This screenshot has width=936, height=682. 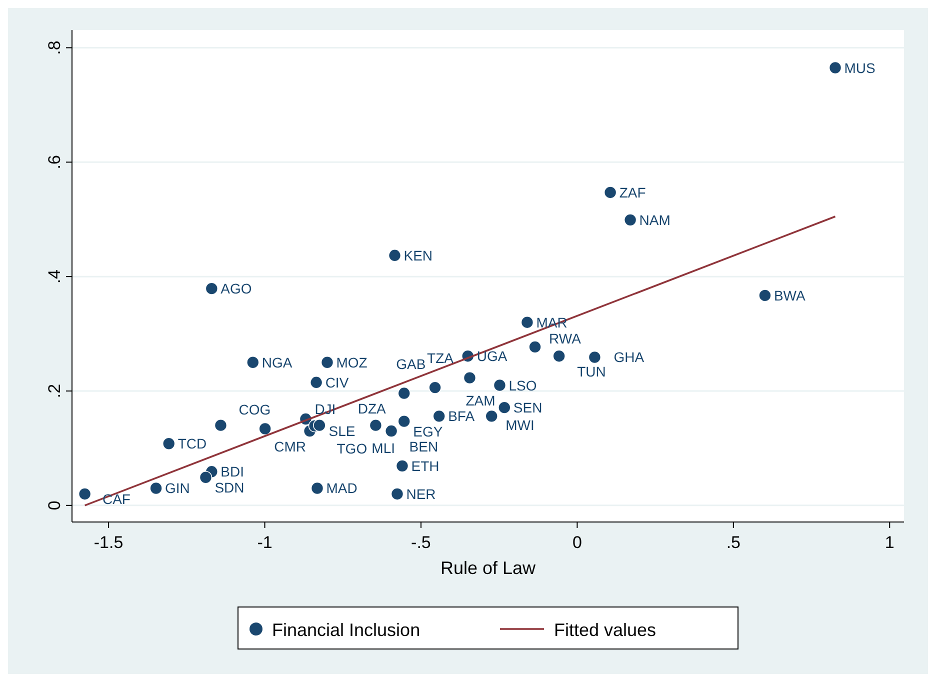 What do you see at coordinates (236, 288) in the screenshot?
I see `annotation: AGO` at bounding box center [236, 288].